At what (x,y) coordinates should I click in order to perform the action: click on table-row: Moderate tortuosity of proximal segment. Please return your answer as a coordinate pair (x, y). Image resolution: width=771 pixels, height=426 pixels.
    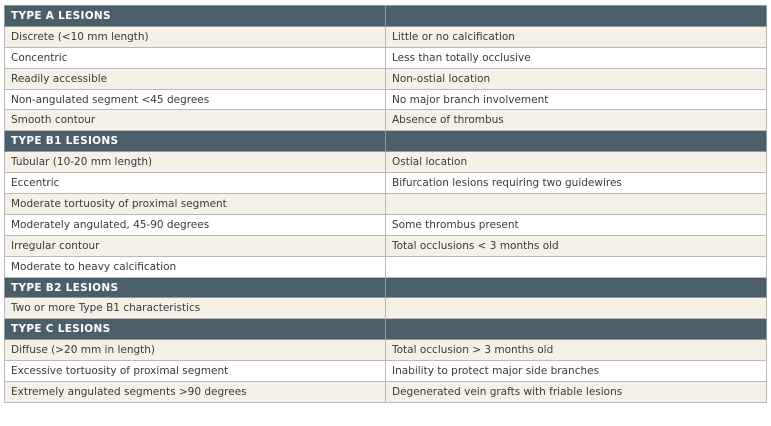
    Looking at the image, I should click on (385, 204).